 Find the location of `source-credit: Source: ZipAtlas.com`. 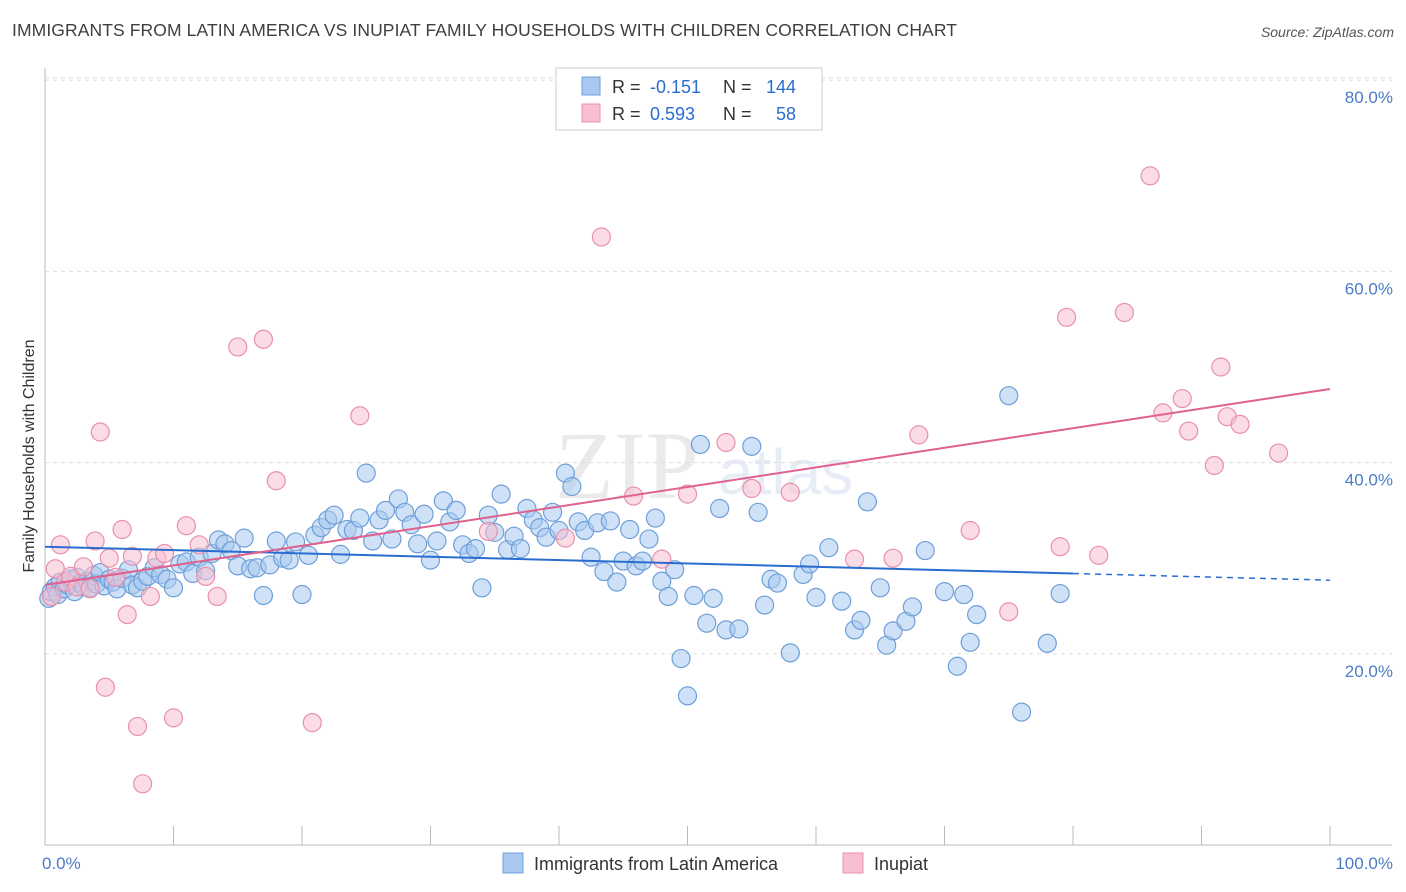

source-credit: Source: ZipAtlas.com is located at coordinates (1327, 32).